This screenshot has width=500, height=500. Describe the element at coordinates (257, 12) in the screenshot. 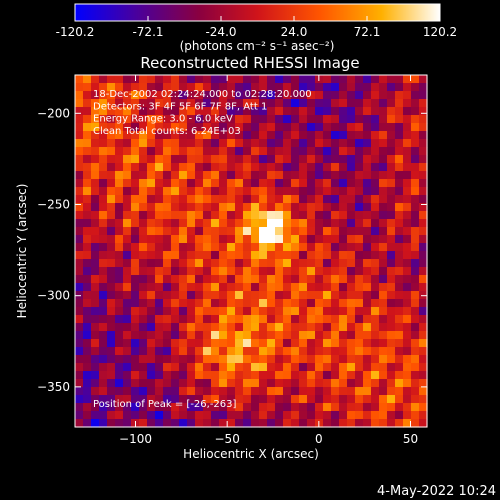

I see `colorbar-gradient` at that location.